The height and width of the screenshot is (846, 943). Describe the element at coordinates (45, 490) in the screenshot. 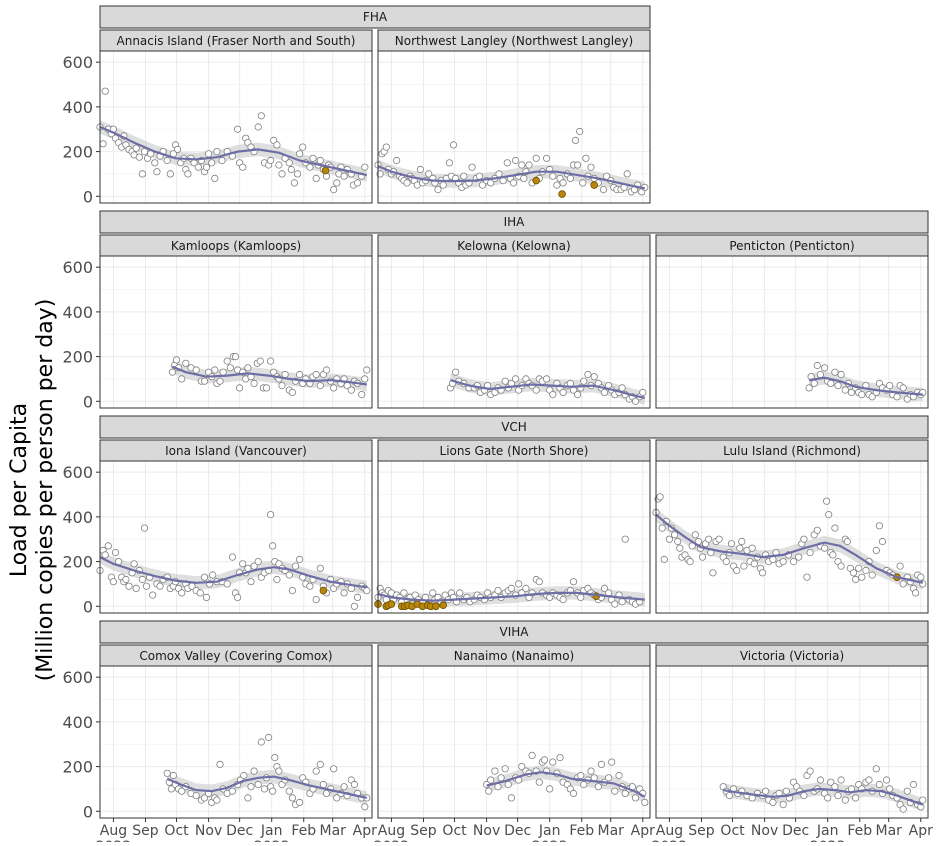

I see `y-axis-label-line2: (Million copies per person per day)` at that location.